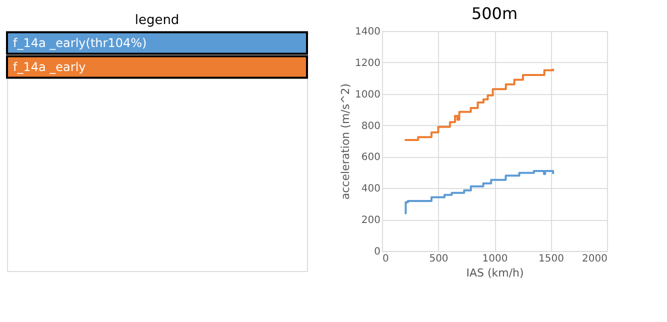 The width and height of the screenshot is (667, 322). Describe the element at coordinates (80, 43) in the screenshot. I see `text: f_14a _early(thr104%)` at that location.